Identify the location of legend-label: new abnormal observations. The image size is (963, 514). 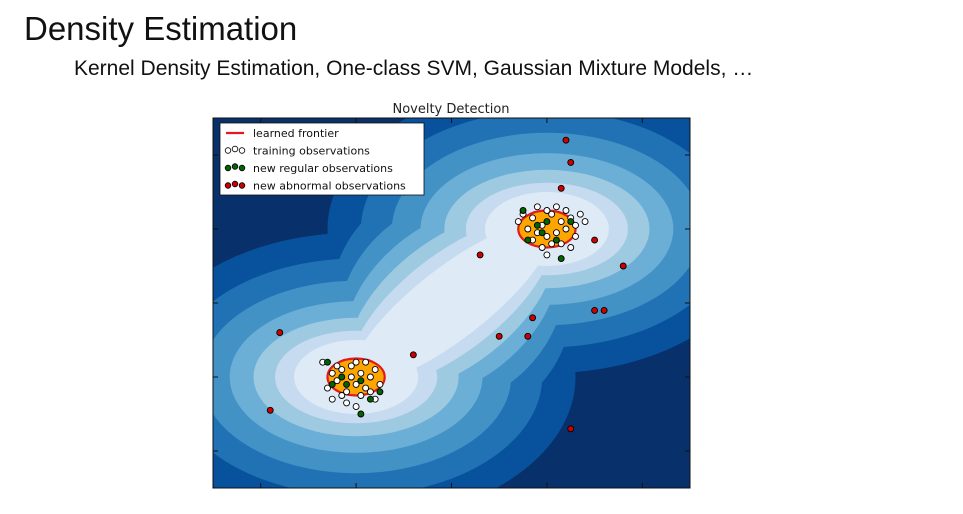
(329, 186).